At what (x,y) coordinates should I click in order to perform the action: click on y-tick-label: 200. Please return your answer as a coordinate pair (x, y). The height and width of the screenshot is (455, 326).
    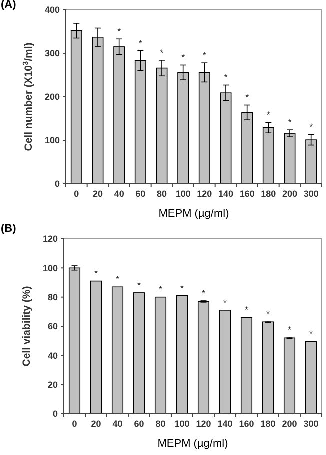
    Looking at the image, I should click on (52, 97).